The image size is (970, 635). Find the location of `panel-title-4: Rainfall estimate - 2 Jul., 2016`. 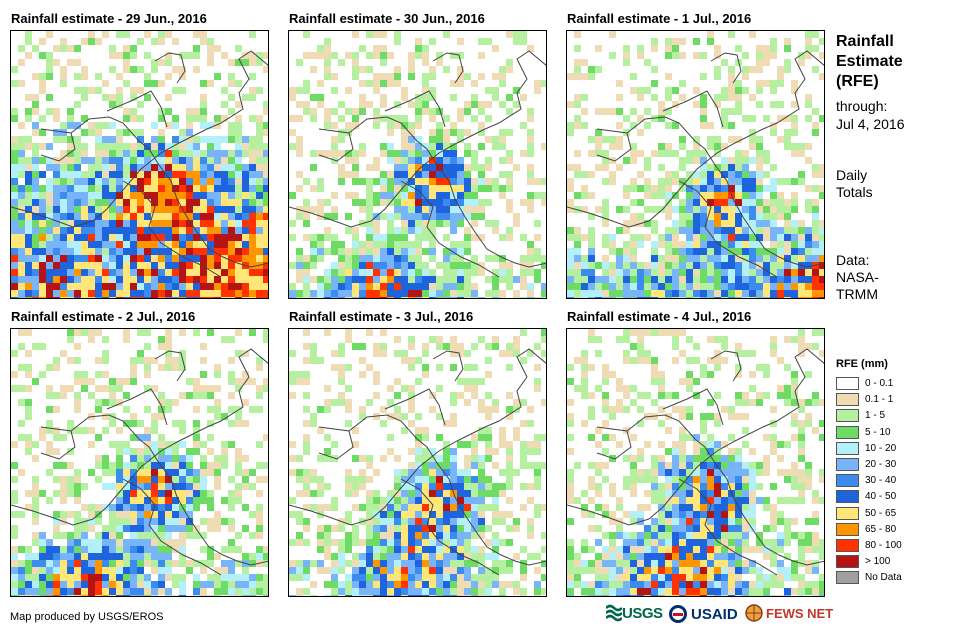

panel-title-4: Rainfall estimate - 2 Jul., 2016 is located at coordinates (103, 316).